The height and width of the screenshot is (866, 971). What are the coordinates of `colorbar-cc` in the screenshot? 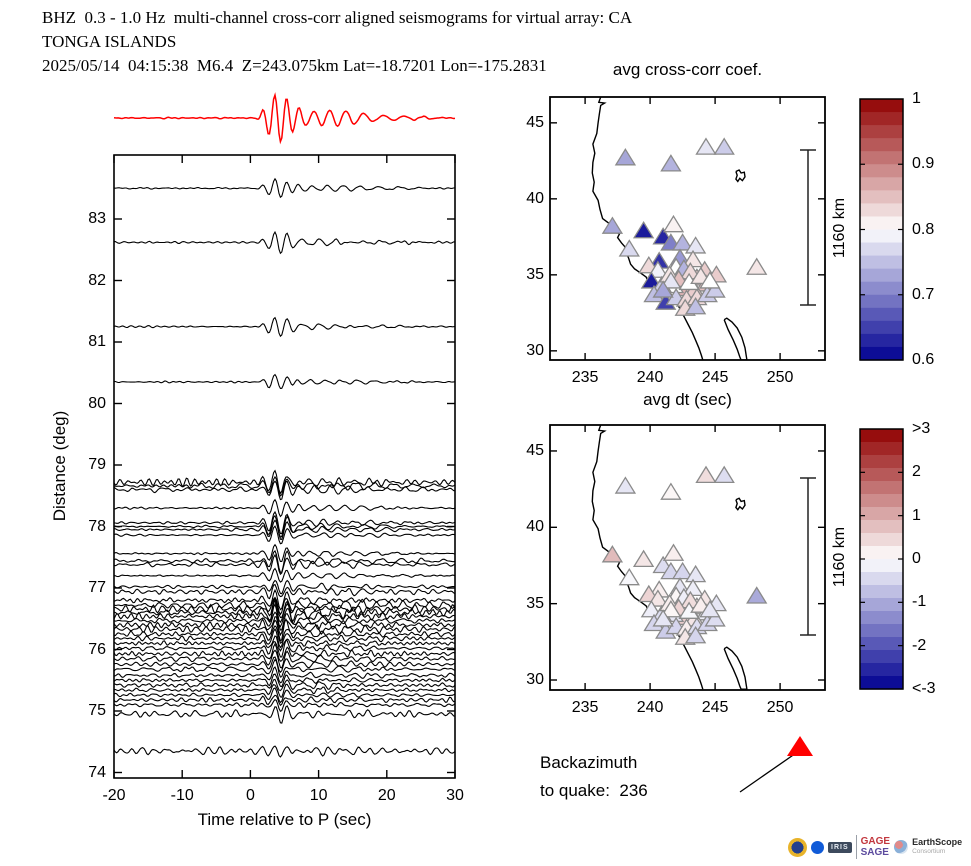 It's located at (881, 229).